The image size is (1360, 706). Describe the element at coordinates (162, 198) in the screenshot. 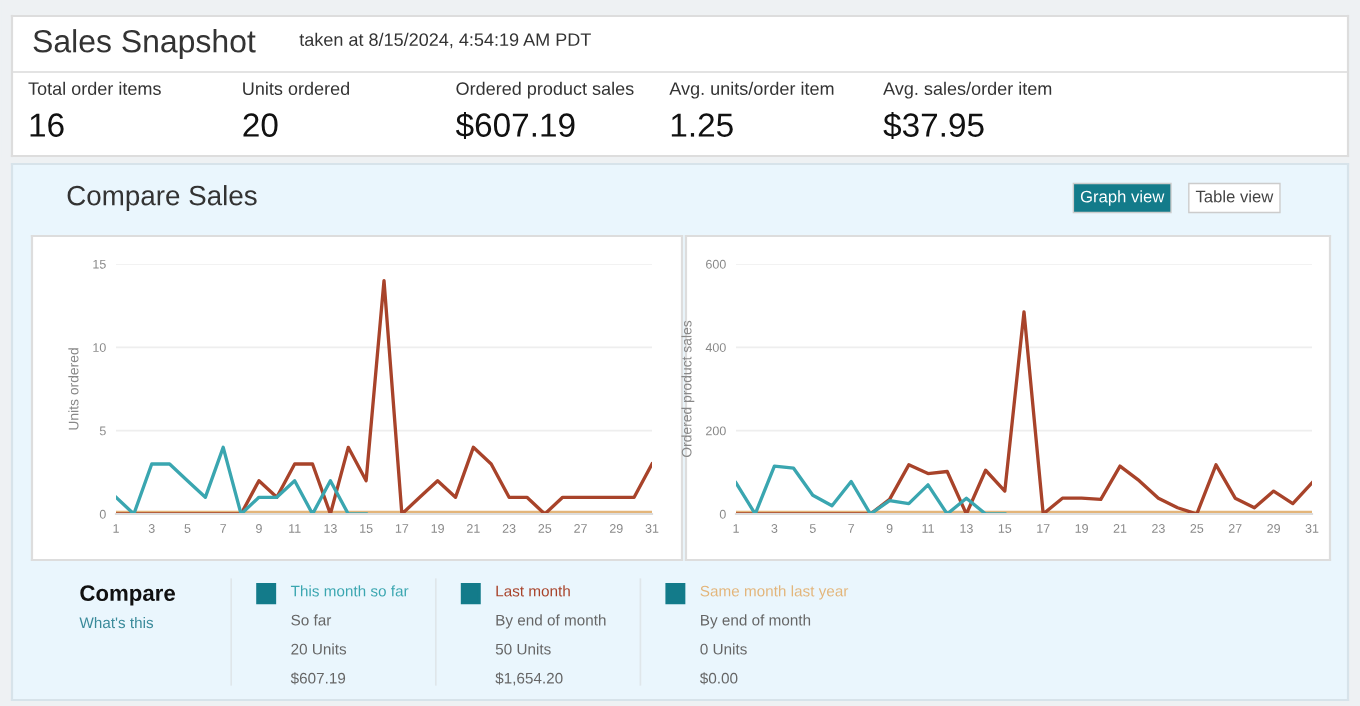

I see `text: Compare Sales` at that location.